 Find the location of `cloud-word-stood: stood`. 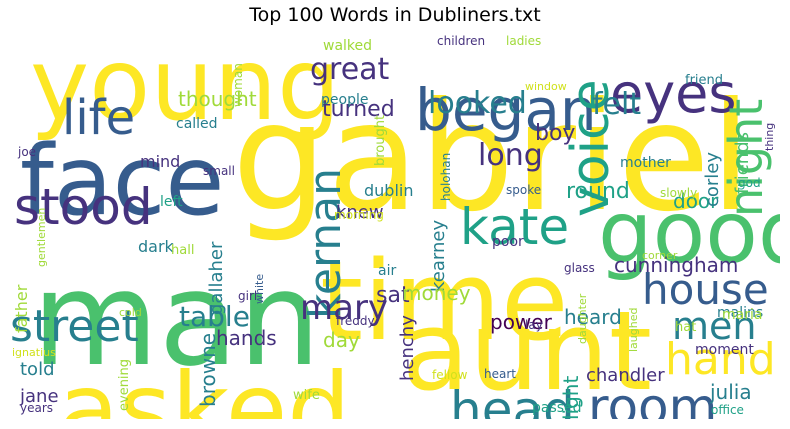

cloud-word-stood: stood is located at coordinates (83, 207).